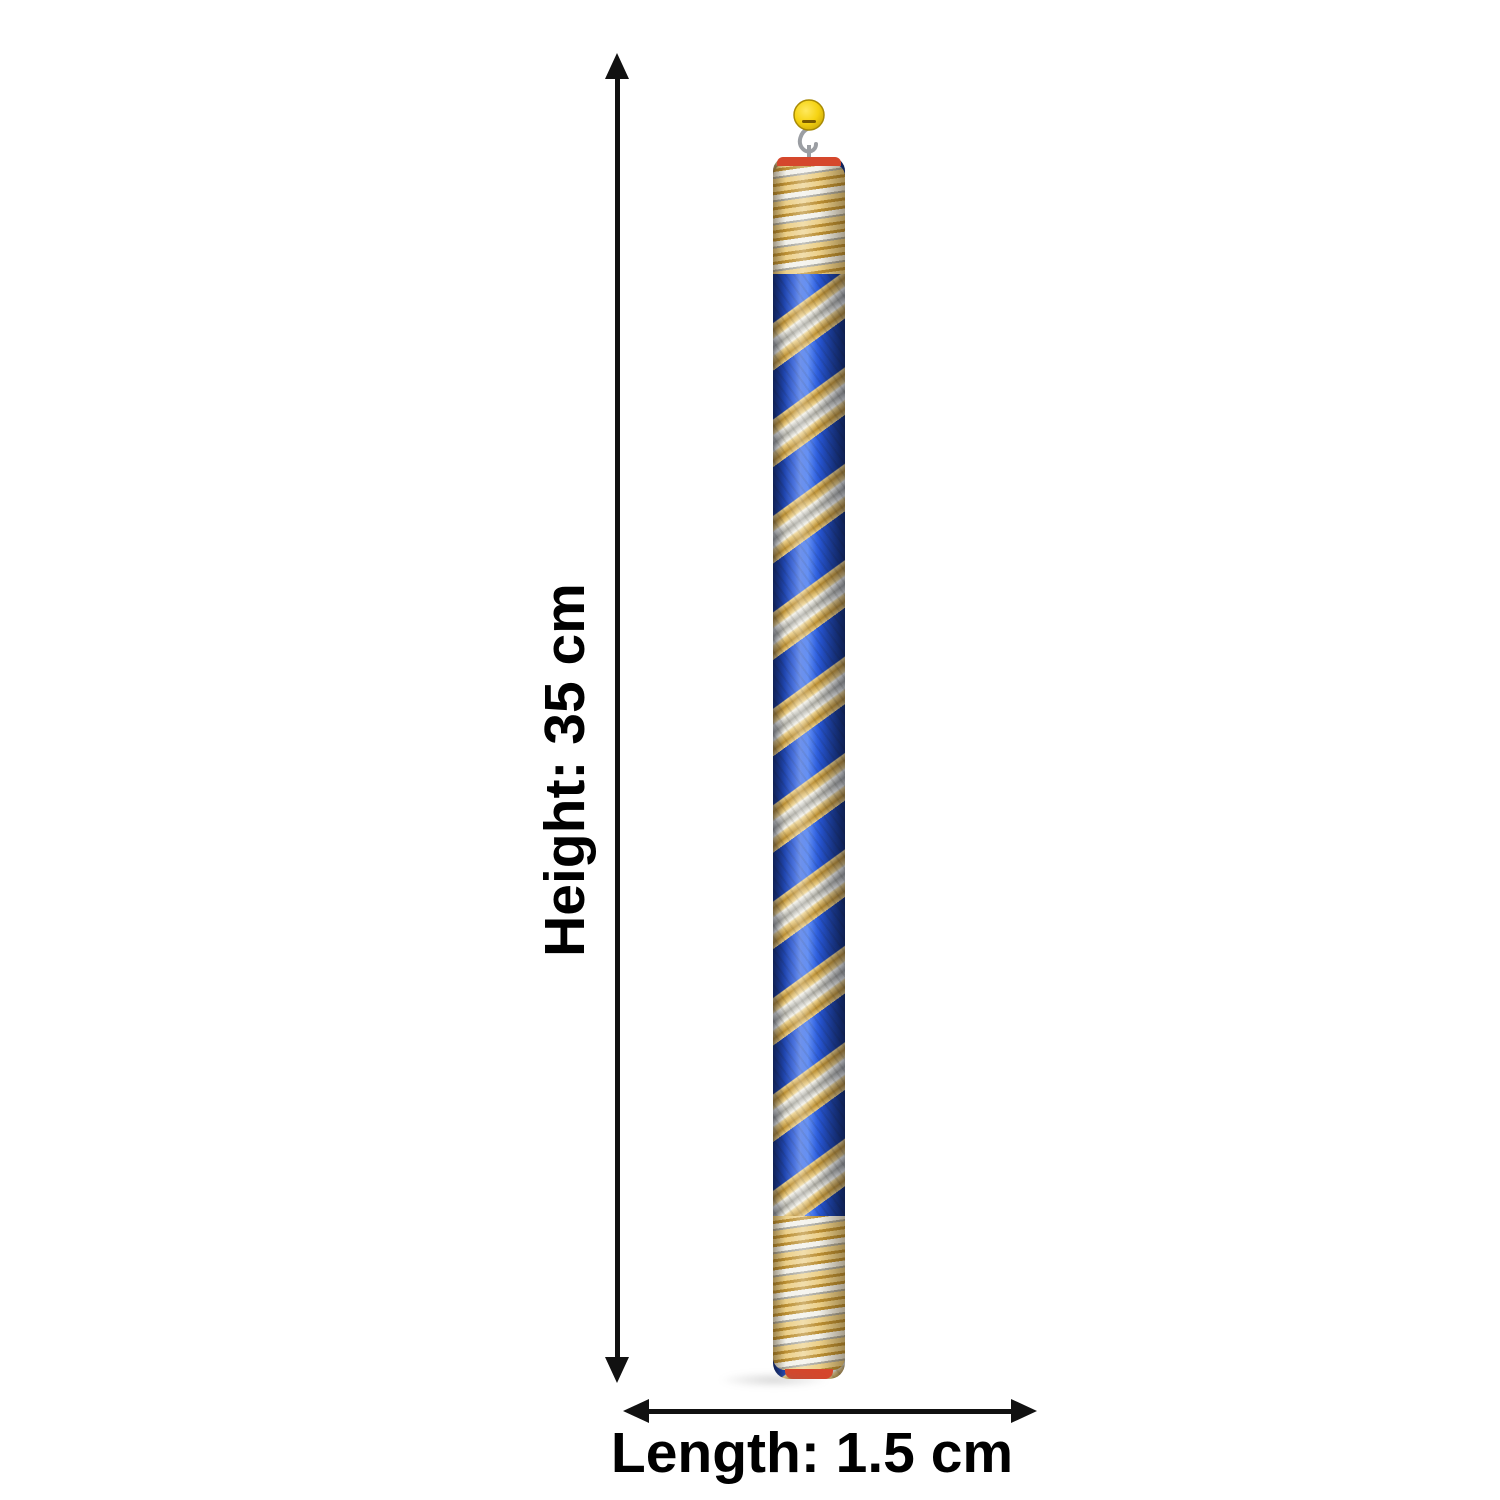  What do you see at coordinates (617, 1370) in the screenshot?
I see `arrow-down-icon` at bounding box center [617, 1370].